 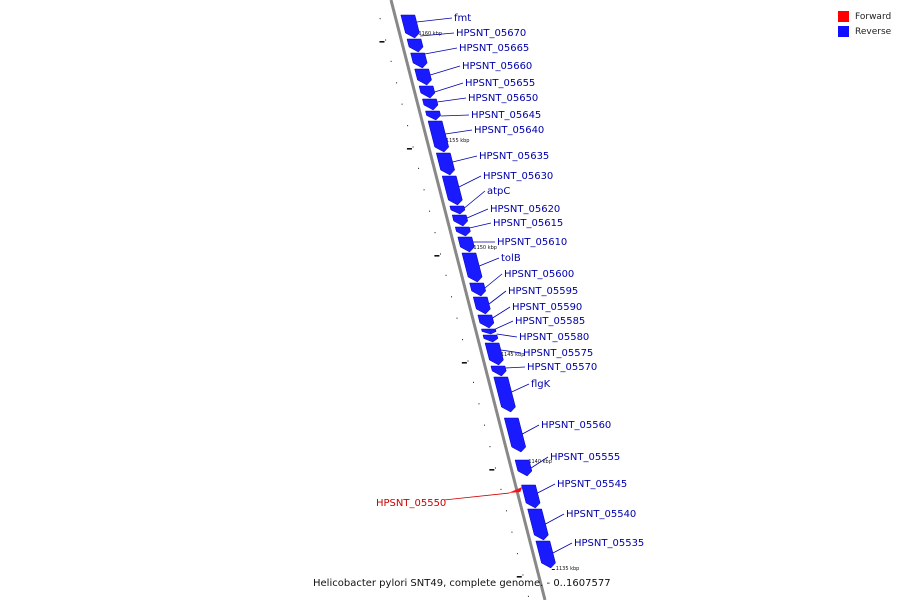 I want to click on legend-reverse: Reverse, so click(x=864, y=31).